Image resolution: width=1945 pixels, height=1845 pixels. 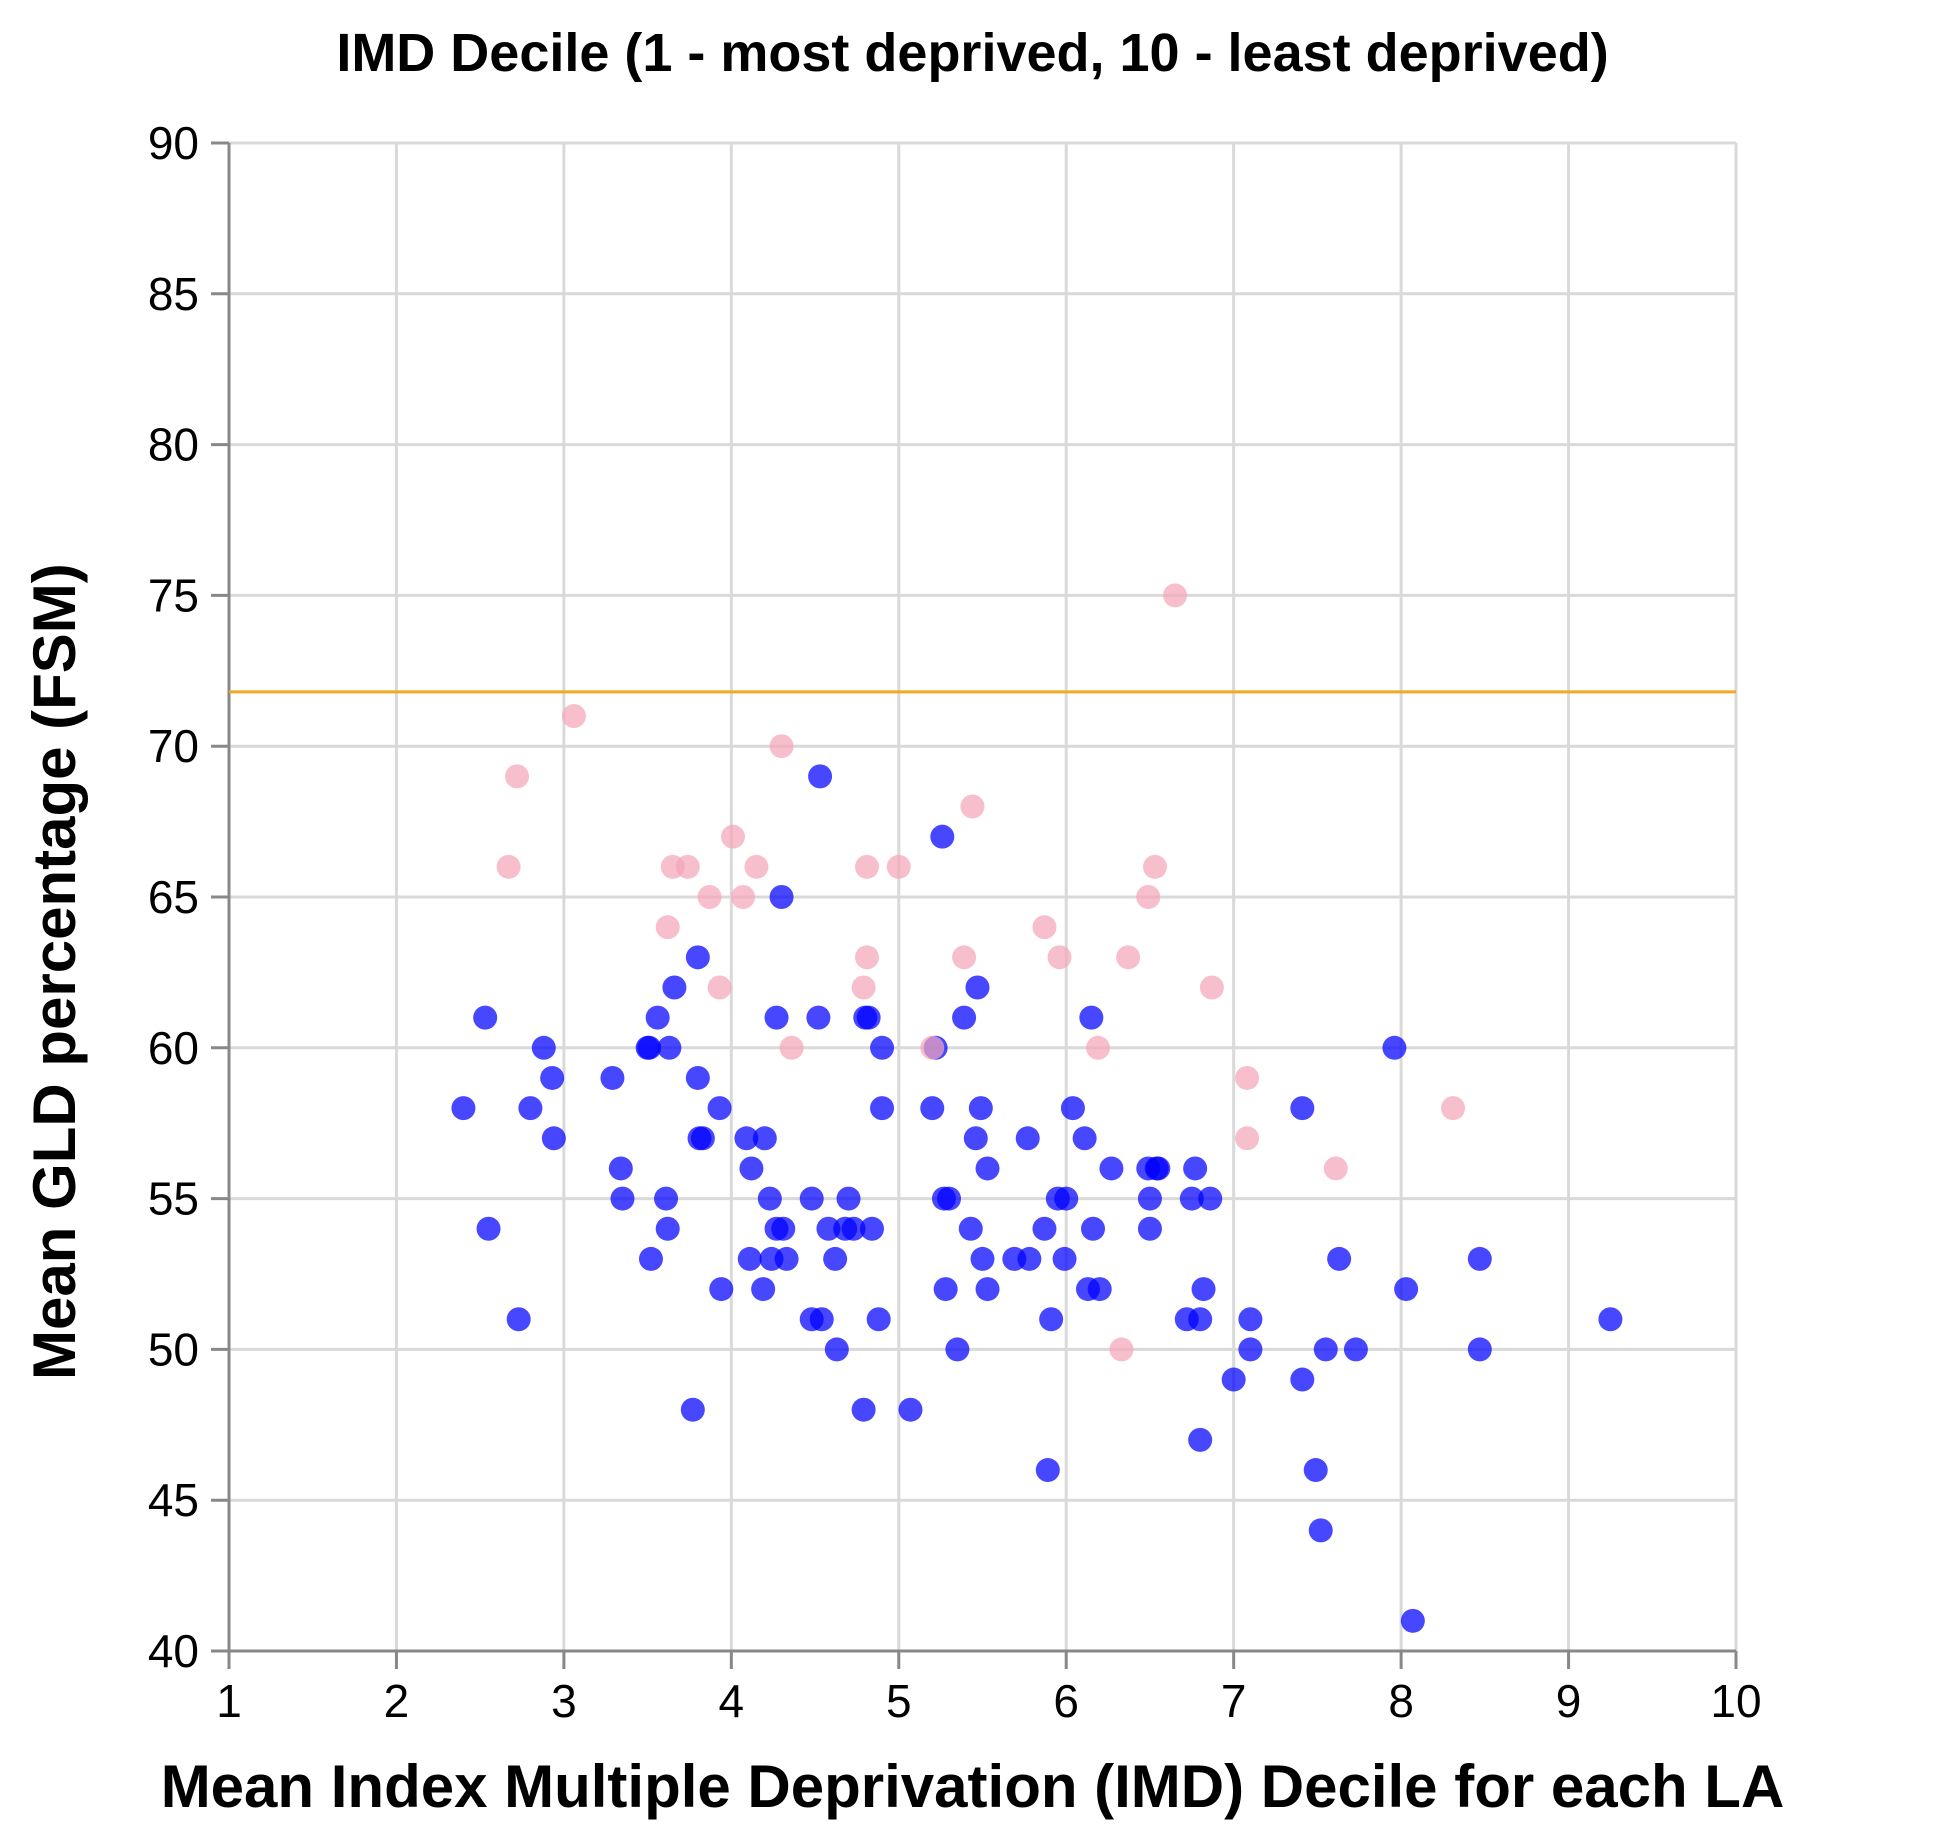 What do you see at coordinates (54, 971) in the screenshot?
I see `y-axis-label: Mean GLD percentage (FSM)` at bounding box center [54, 971].